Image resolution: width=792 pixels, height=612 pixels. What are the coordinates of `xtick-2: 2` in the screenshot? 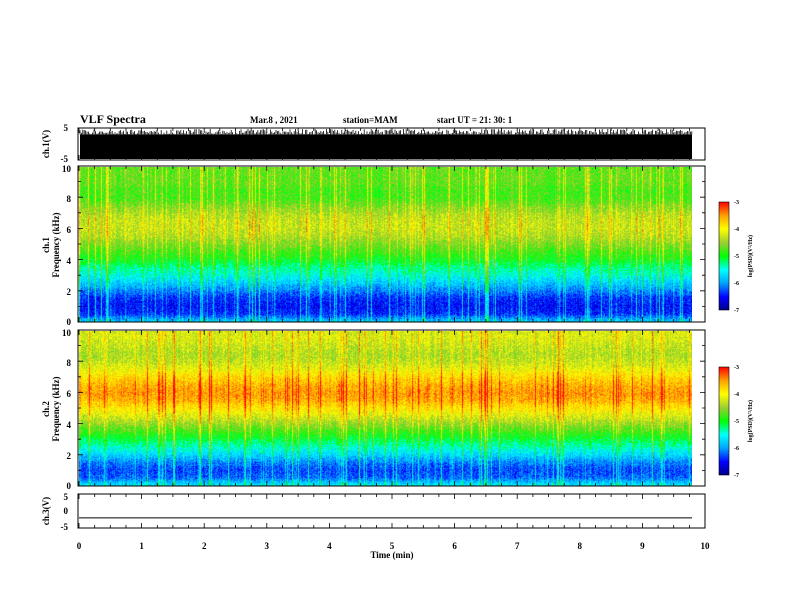 It's located at (204, 546).